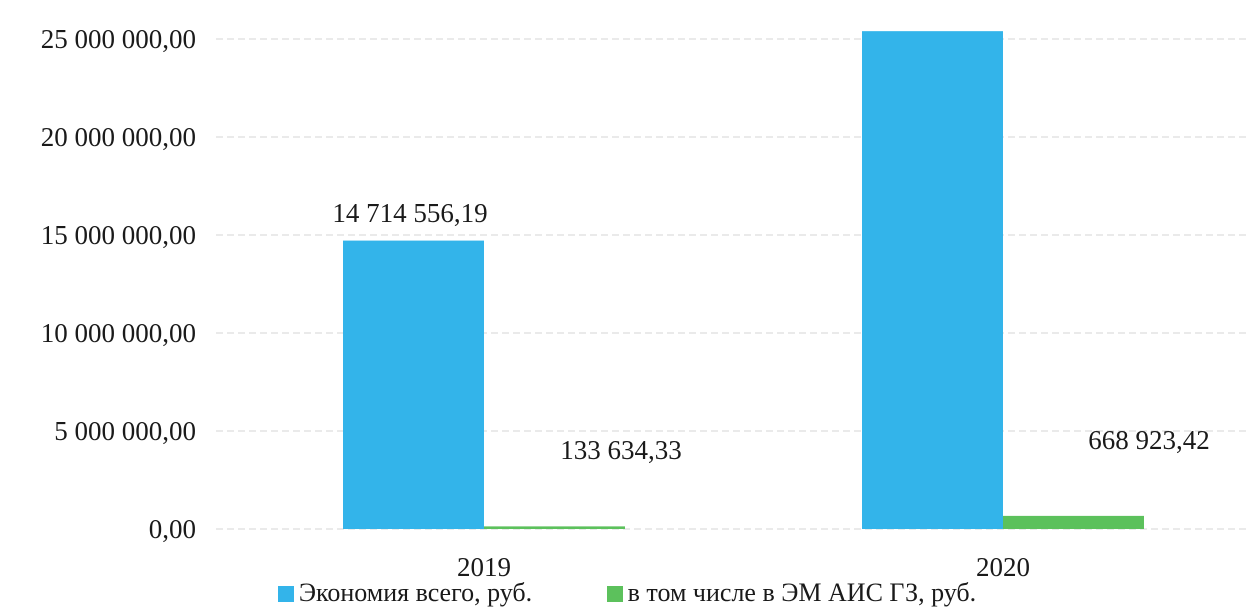  What do you see at coordinates (409, 213) in the screenshot?
I see `data-label: 14 714 556,19` at bounding box center [409, 213].